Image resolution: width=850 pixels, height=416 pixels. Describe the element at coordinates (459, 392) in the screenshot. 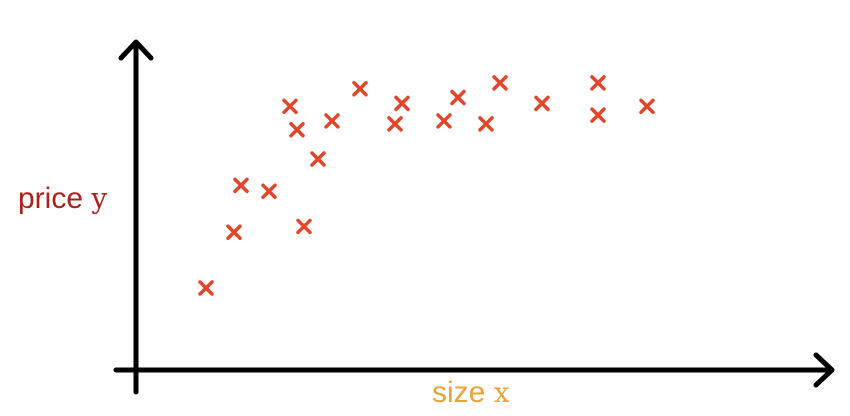

I see `x-axis-label-text: size` at that location.